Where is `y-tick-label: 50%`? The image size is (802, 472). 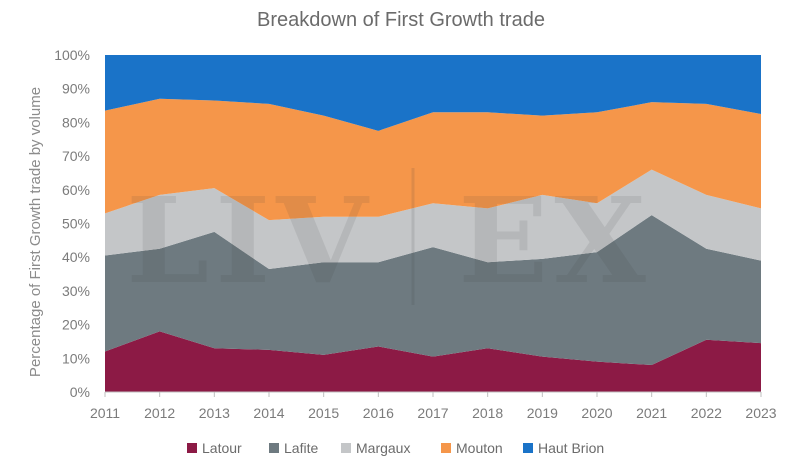
y-tick-label: 50% is located at coordinates (76, 224).